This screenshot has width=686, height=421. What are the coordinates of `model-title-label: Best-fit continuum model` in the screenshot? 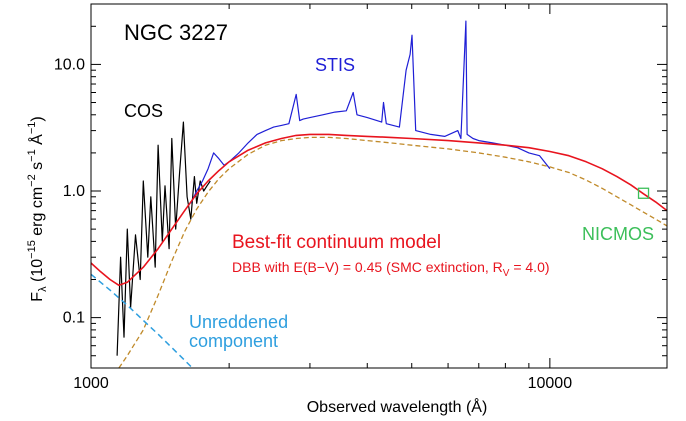 It's located at (336, 242).